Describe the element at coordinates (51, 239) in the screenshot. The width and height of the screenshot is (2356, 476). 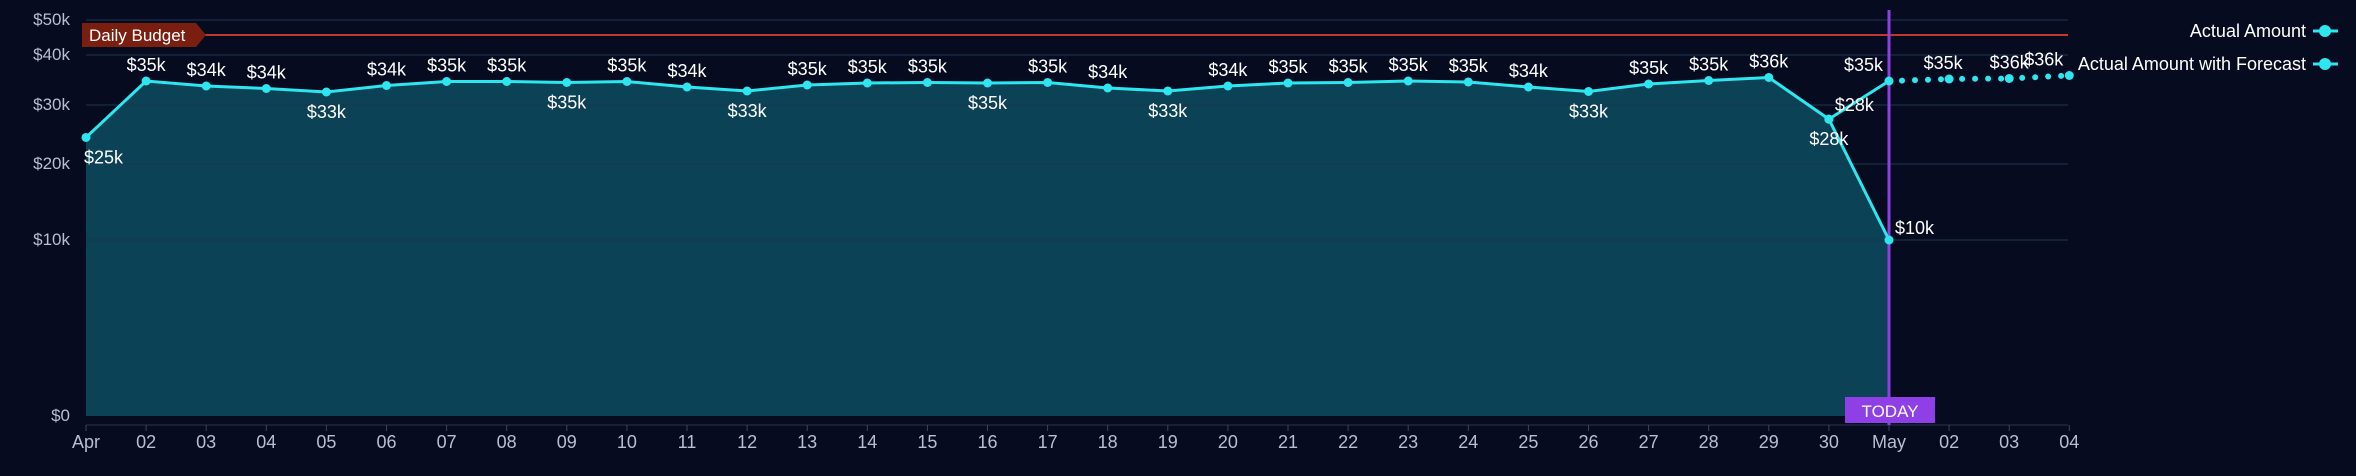
I see `y-tick-label: $10k` at that location.